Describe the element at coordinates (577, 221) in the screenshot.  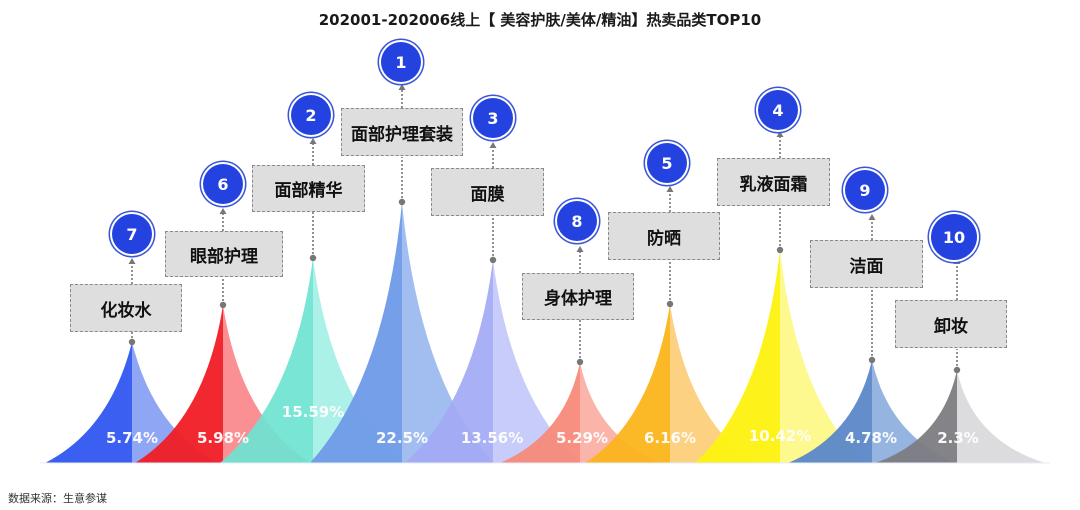
I see `rank-badge-8: 8` at that location.